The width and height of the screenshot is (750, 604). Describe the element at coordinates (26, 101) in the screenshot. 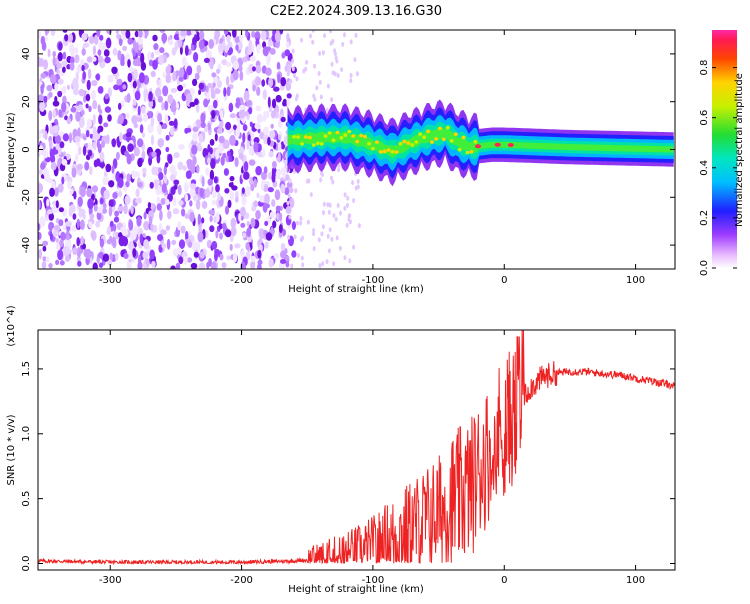

I see `y-tick-label: 20` at that location.